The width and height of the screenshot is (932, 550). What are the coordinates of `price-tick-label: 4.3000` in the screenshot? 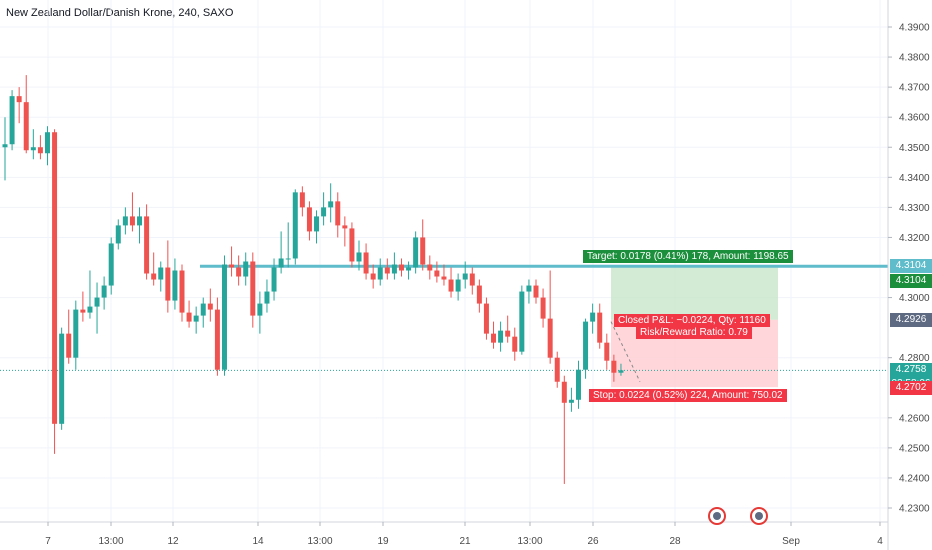 It's located at (914, 298).